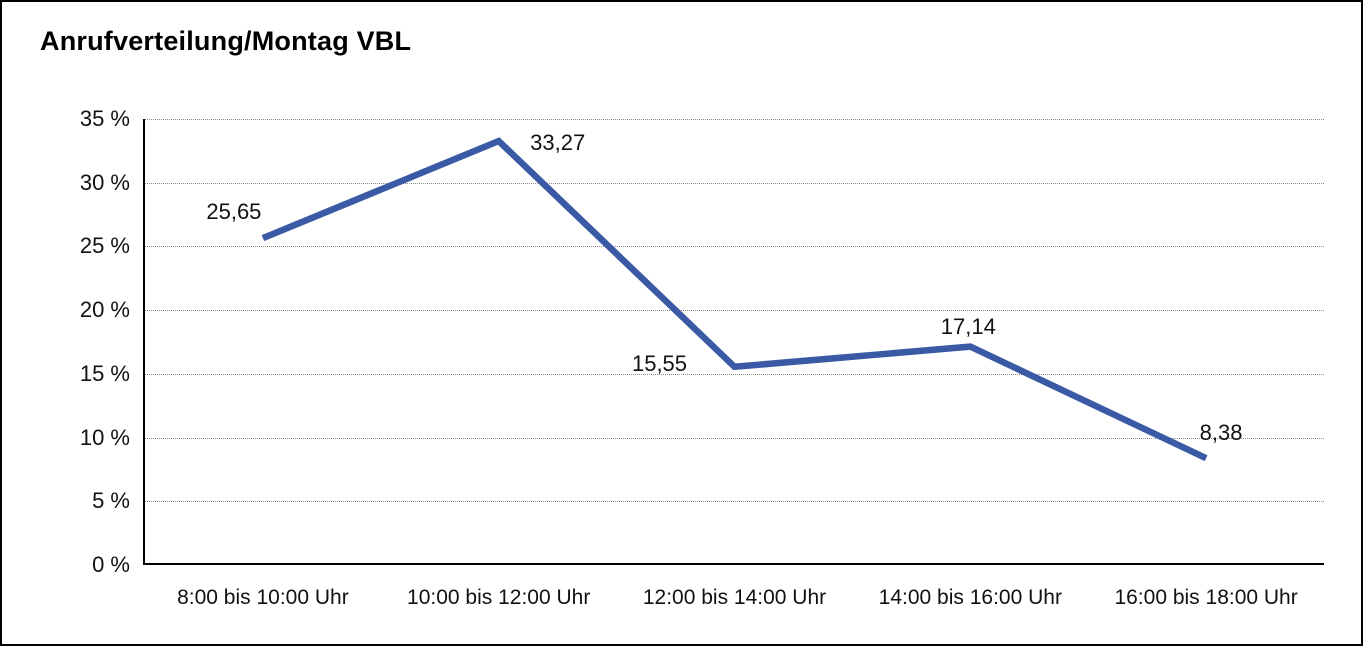  Describe the element at coordinates (104, 310) in the screenshot. I see `y-axis-tick-label: 20 %` at that location.